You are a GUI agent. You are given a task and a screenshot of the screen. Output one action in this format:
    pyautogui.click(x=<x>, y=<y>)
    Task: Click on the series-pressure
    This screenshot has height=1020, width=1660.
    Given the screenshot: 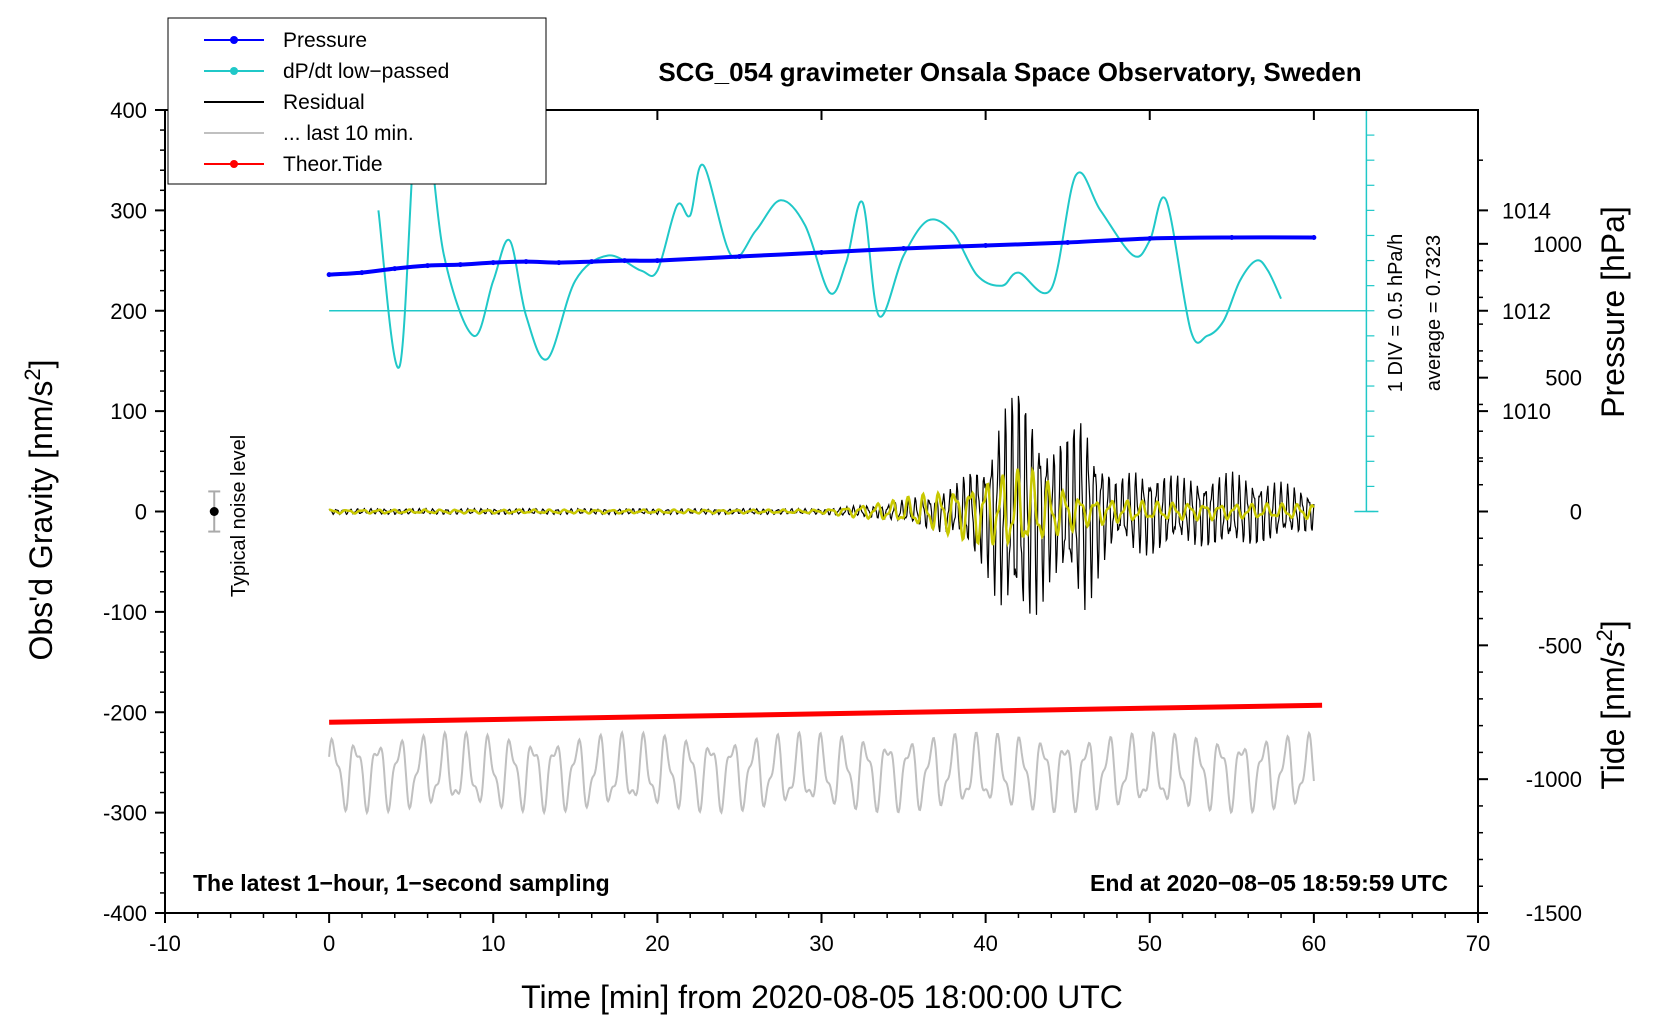 What is the action you would take?
    pyautogui.click(x=821, y=256)
    